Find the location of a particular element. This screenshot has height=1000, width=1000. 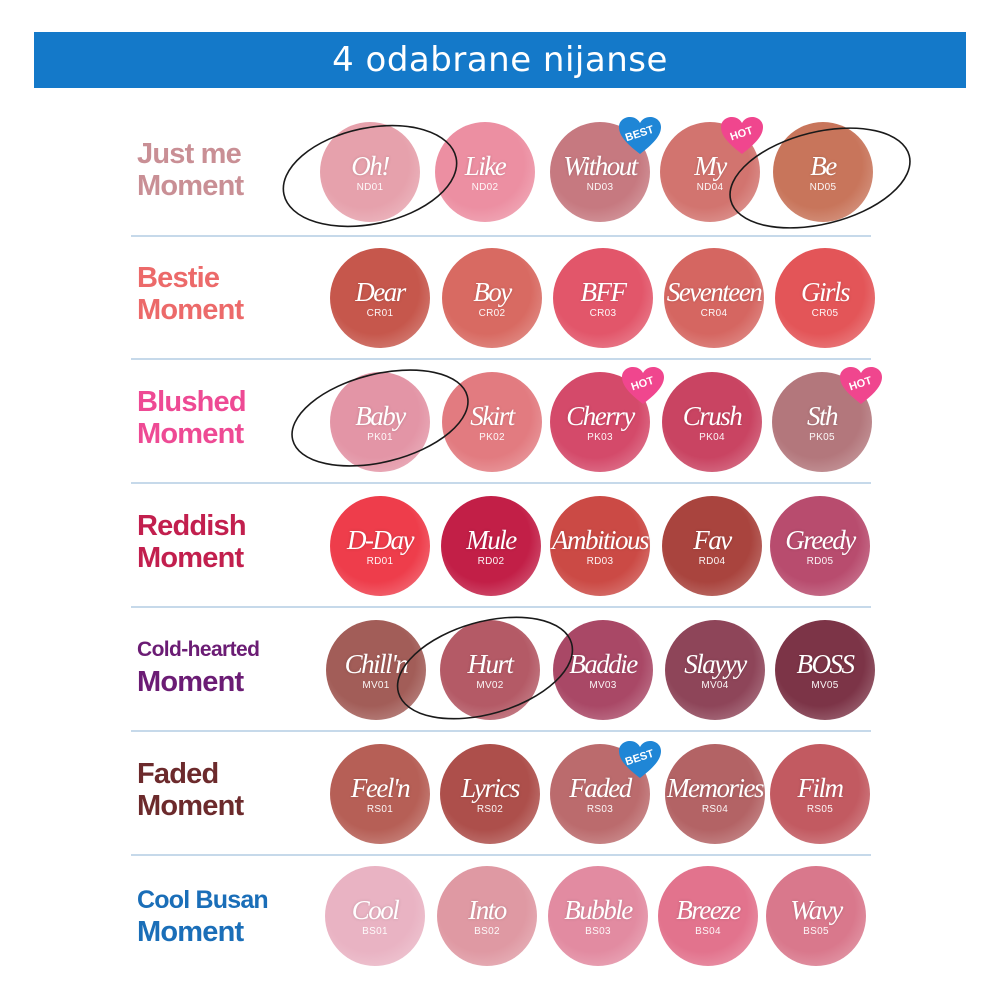

swatch-name: Film is located at coordinates (821, 787).